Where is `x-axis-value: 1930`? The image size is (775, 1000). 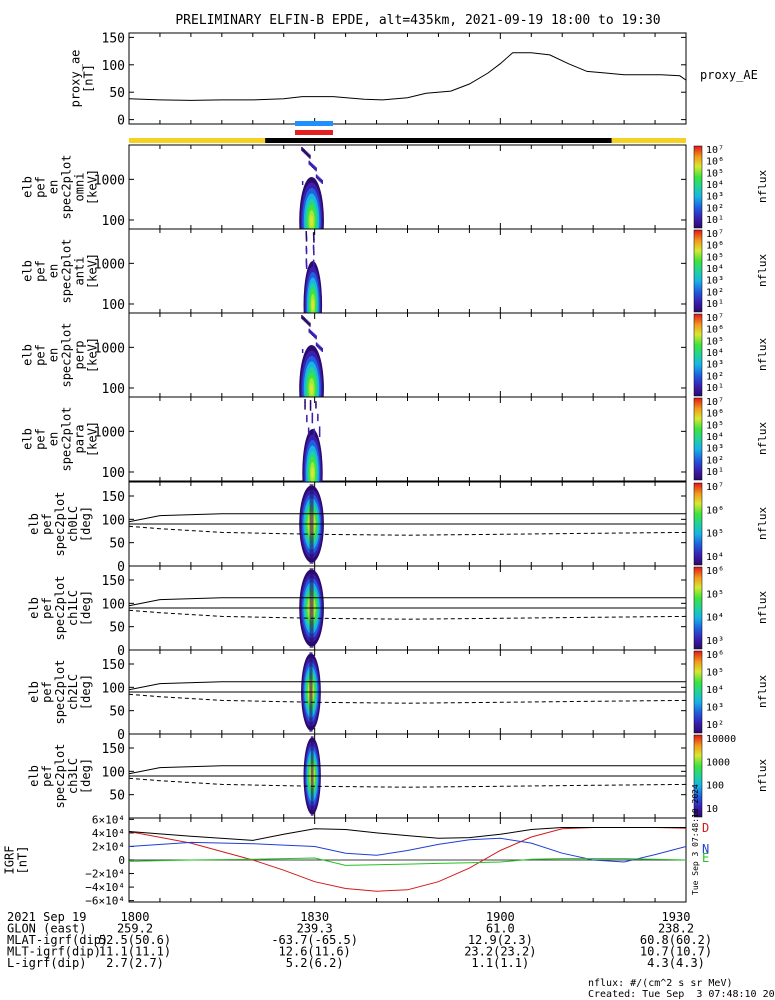
x-axis-value: 1930 is located at coordinates (676, 917).